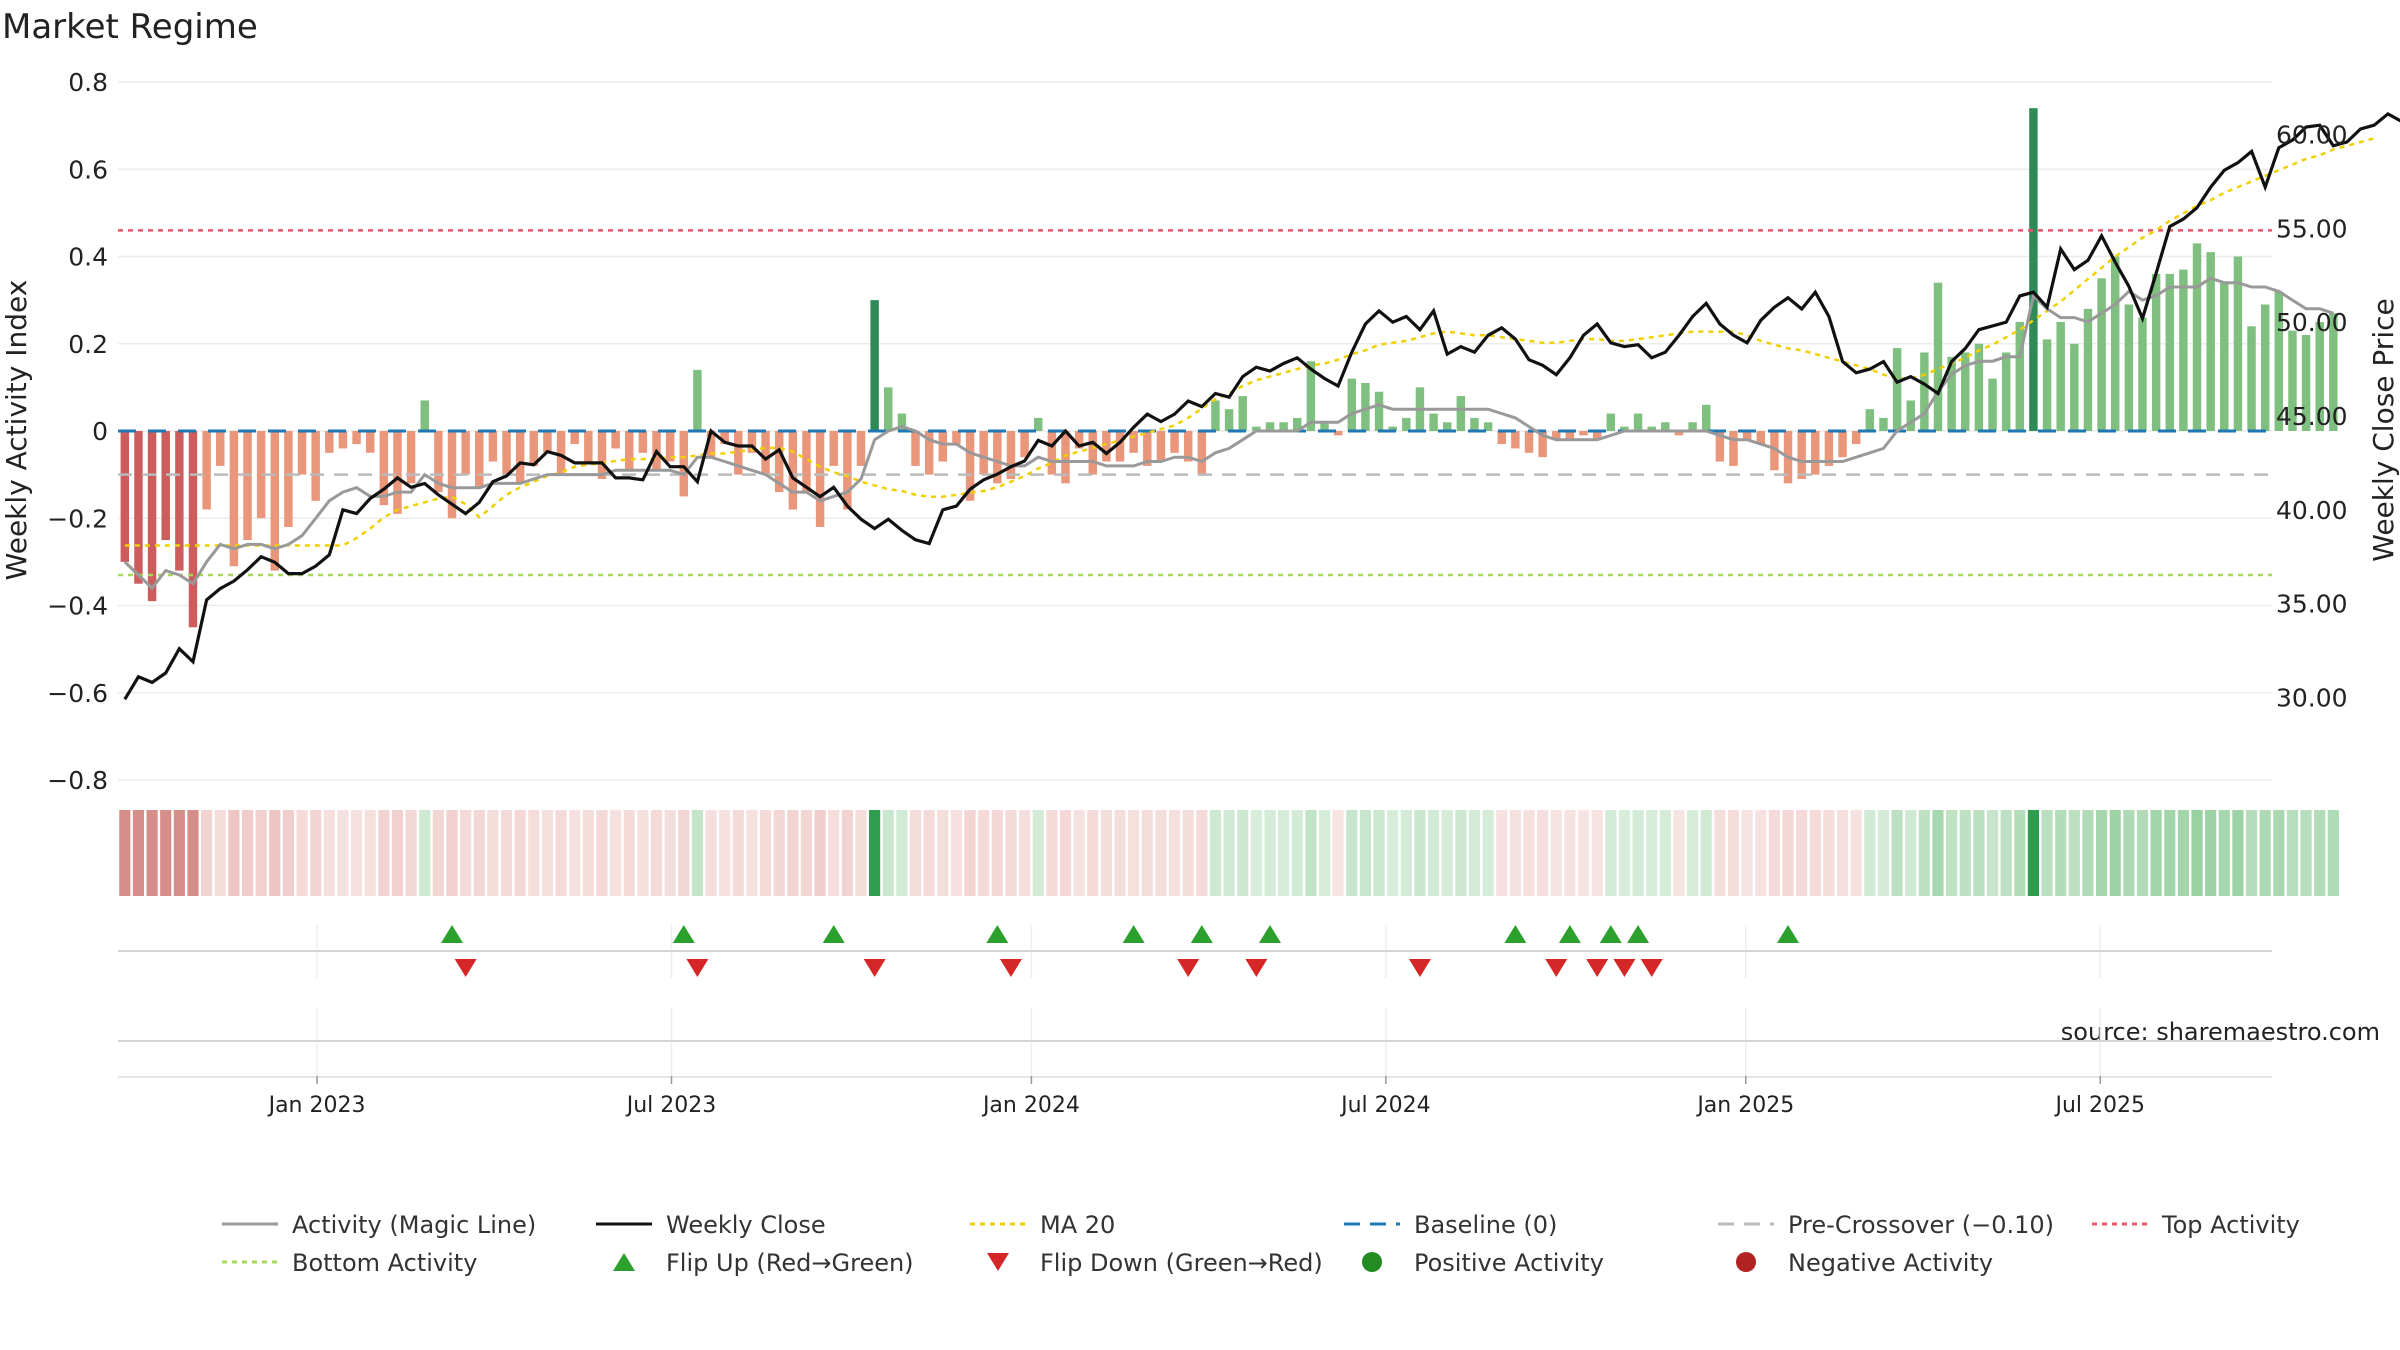  What do you see at coordinates (746, 1225) in the screenshot?
I see `legend-label: Weekly Close` at bounding box center [746, 1225].